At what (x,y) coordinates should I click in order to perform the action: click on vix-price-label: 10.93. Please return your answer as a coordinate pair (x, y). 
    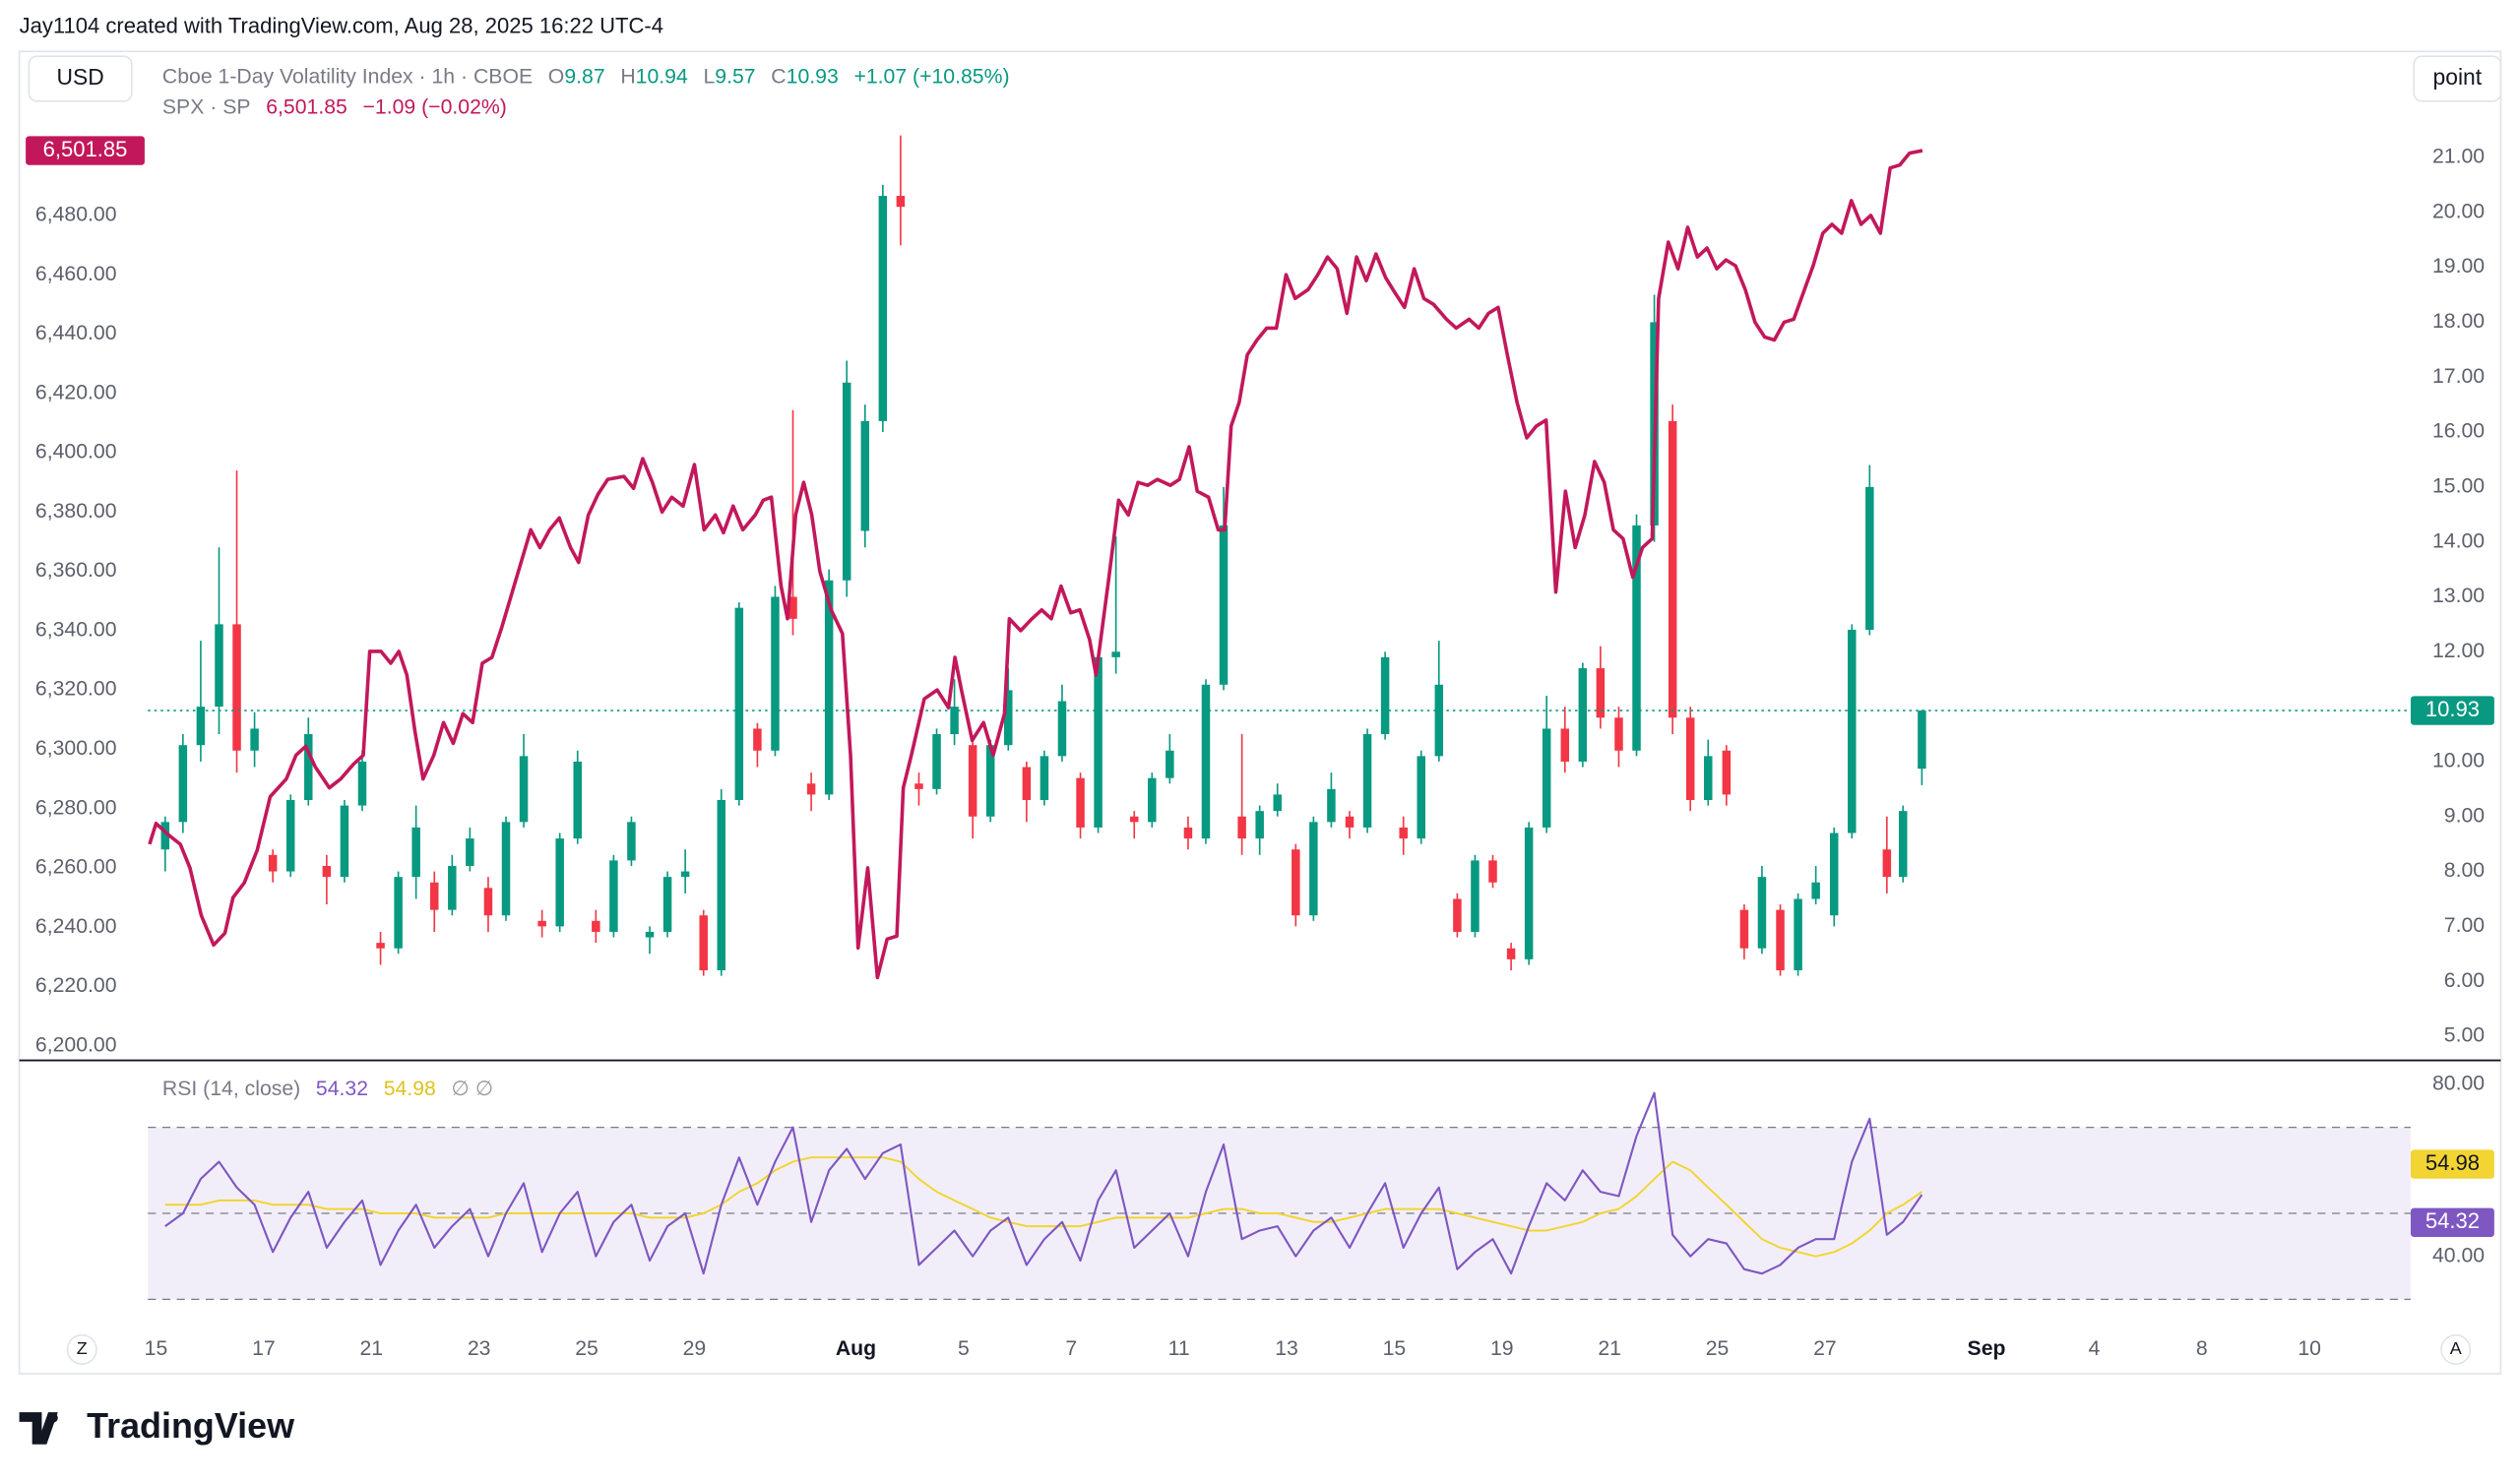
    Looking at the image, I should click on (2453, 709).